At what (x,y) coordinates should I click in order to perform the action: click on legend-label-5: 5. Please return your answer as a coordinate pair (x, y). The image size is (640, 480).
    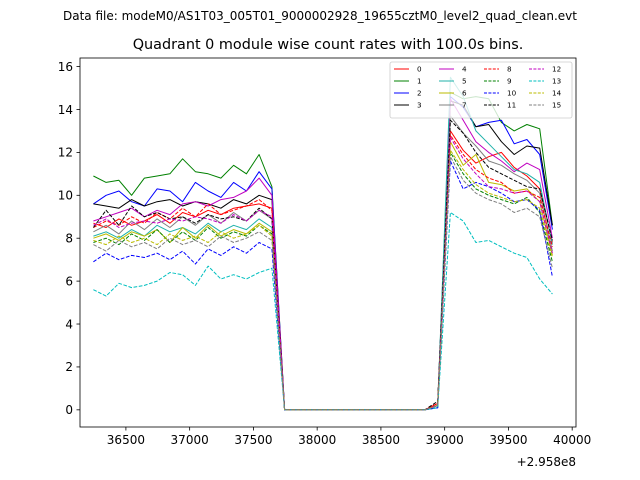
    Looking at the image, I should click on (464, 81).